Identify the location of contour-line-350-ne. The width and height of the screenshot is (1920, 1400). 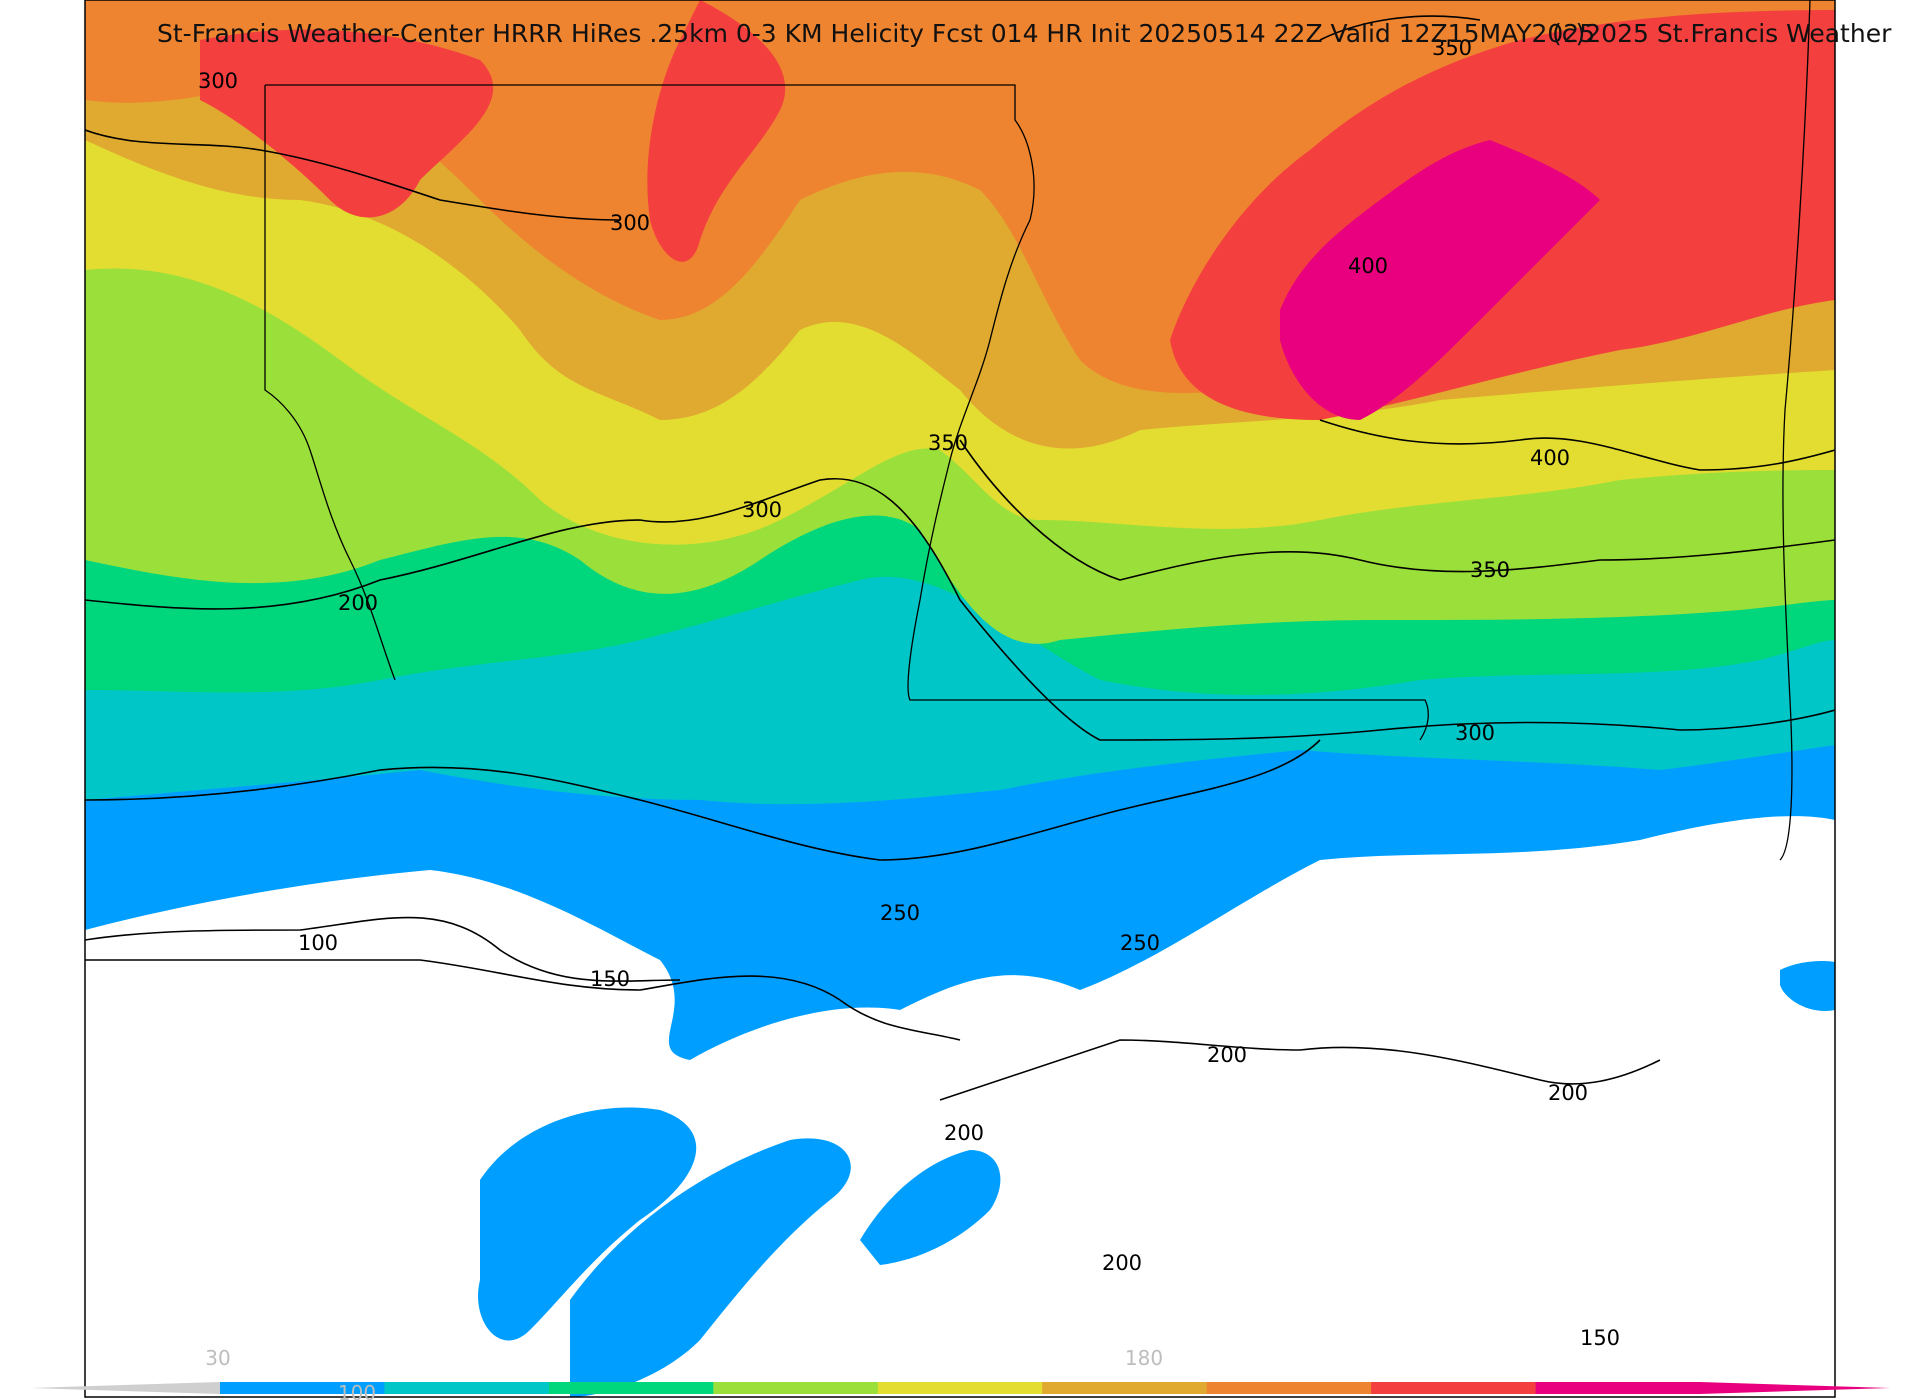
(1400, 28).